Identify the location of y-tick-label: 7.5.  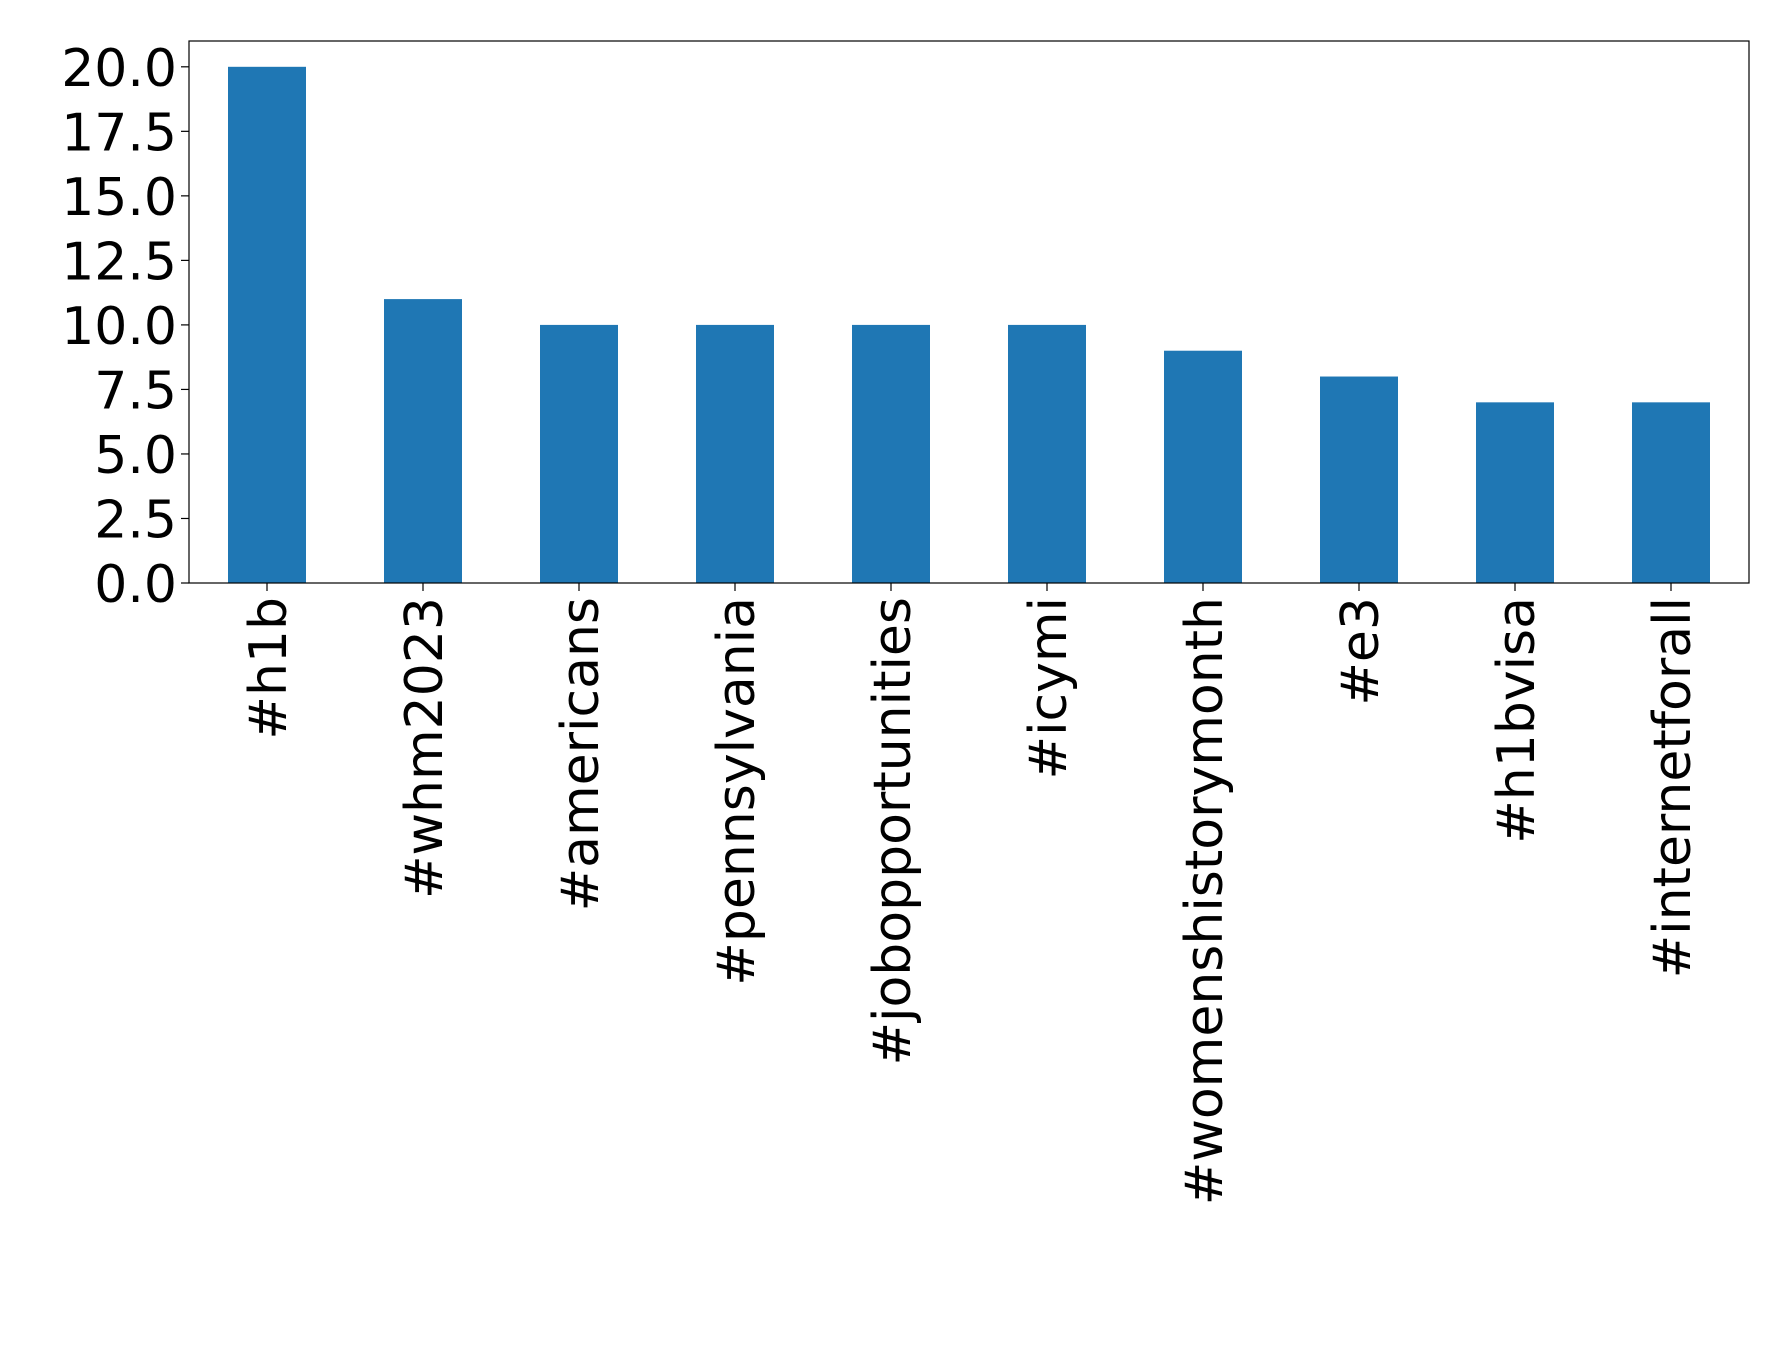
(135, 391).